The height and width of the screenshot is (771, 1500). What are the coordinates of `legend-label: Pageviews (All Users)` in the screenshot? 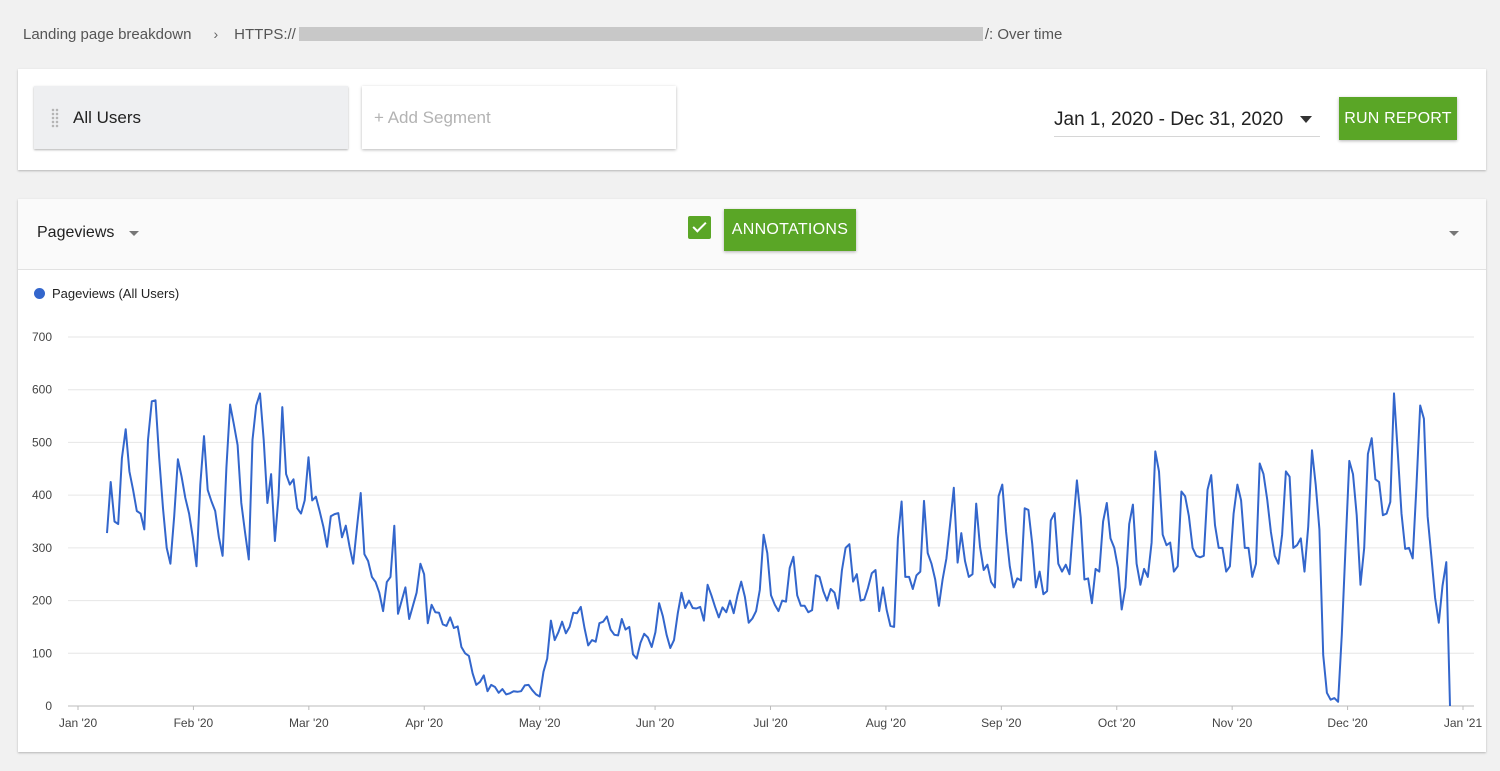 It's located at (116, 293).